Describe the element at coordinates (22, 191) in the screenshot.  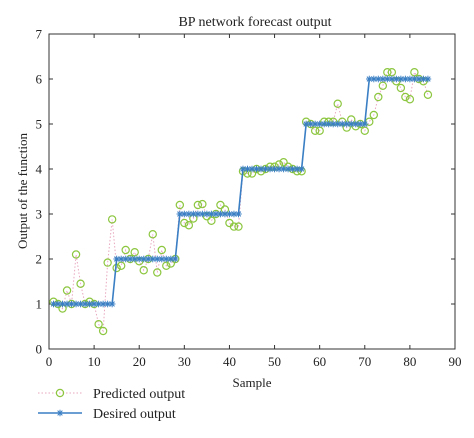
I see `y-axis-label: Output of the function` at that location.